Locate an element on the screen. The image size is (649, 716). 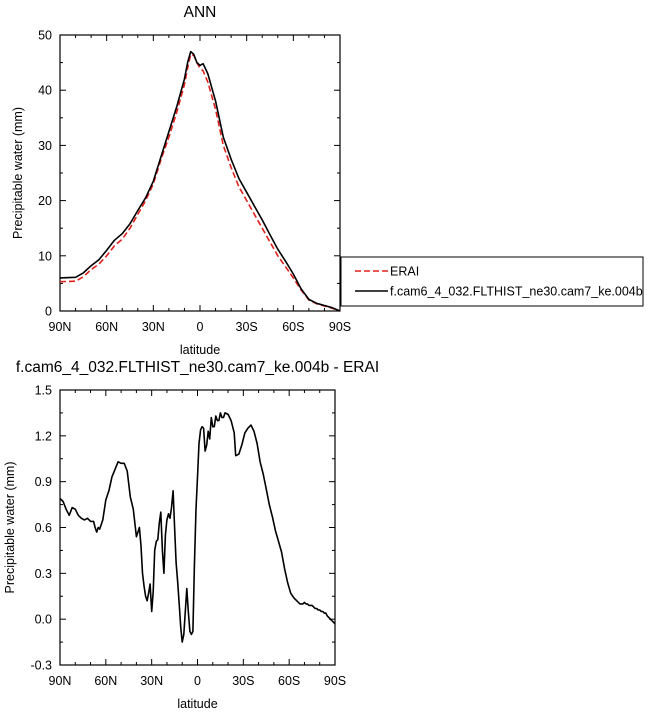
y-tick-label: 1.5 is located at coordinates (43, 391).